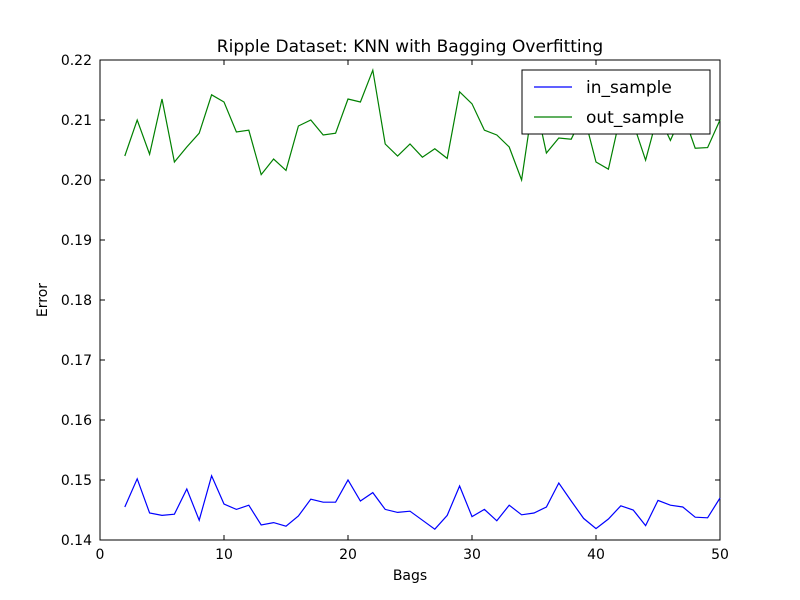  Describe the element at coordinates (76, 481) in the screenshot. I see `y-tick-label: 0.15` at that location.